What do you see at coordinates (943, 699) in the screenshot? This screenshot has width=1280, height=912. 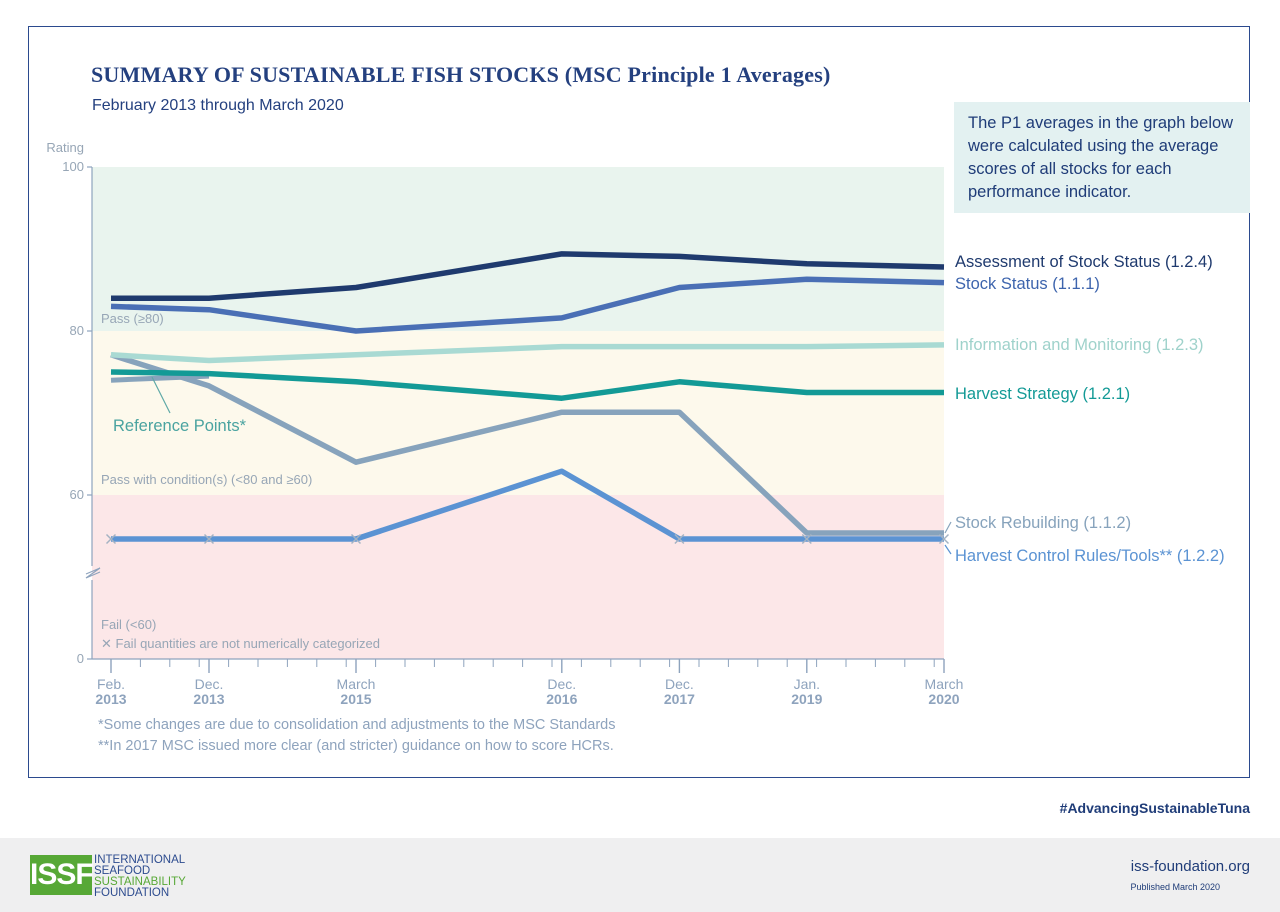 I see `x-tick-label: 2020` at bounding box center [943, 699].